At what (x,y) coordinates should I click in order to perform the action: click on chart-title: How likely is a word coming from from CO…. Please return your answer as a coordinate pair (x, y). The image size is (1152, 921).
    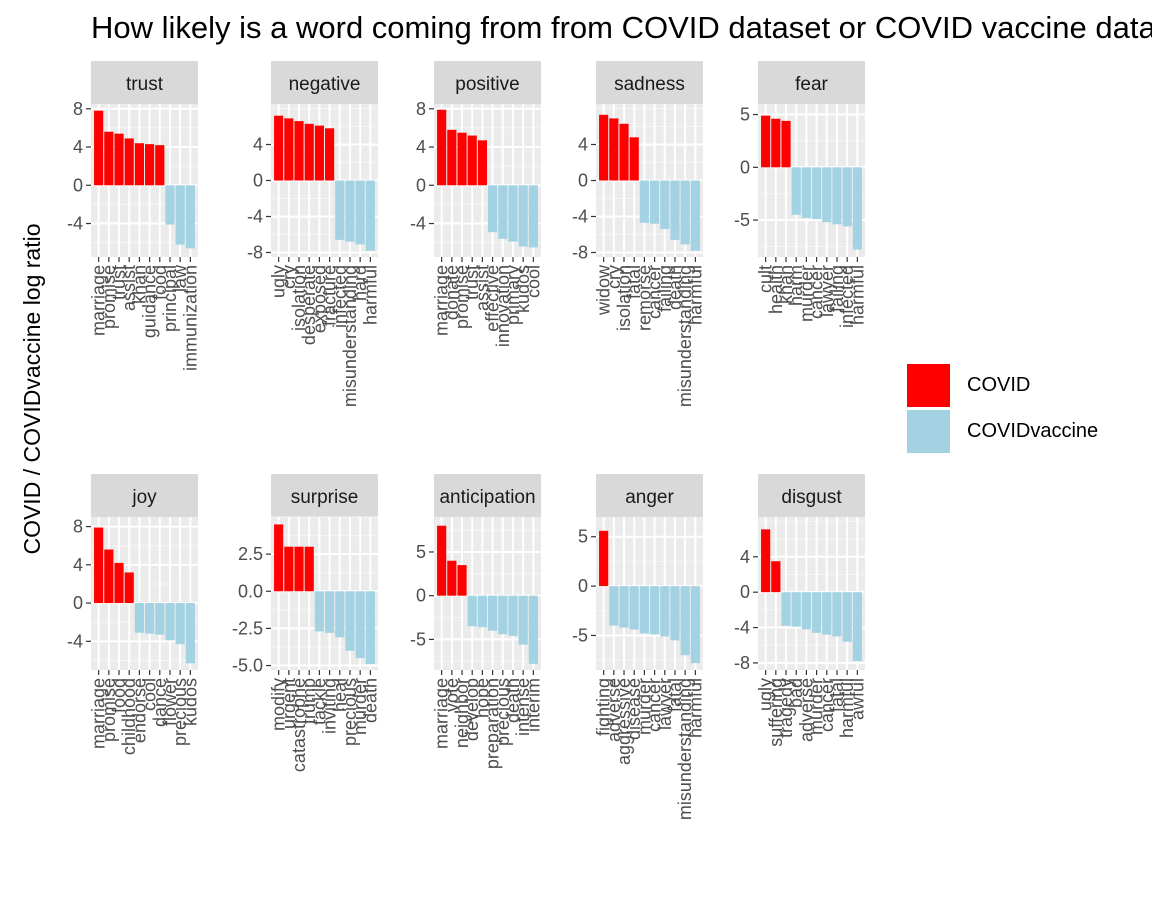
    Looking at the image, I should click on (621, 27).